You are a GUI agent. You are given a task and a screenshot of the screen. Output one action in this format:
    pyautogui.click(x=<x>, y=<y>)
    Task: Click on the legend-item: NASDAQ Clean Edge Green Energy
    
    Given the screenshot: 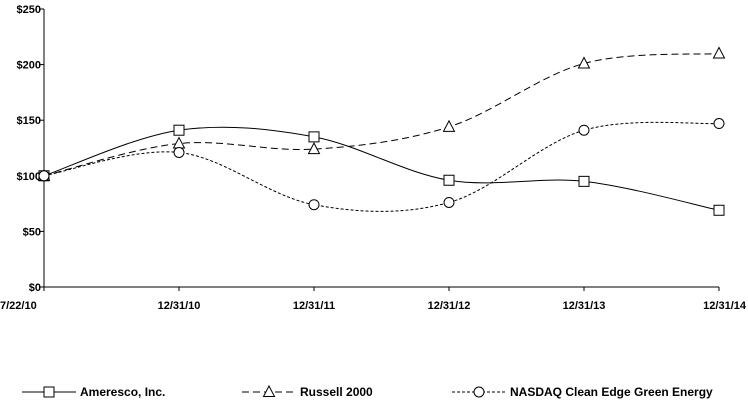 What is the action you would take?
    pyautogui.click(x=582, y=392)
    